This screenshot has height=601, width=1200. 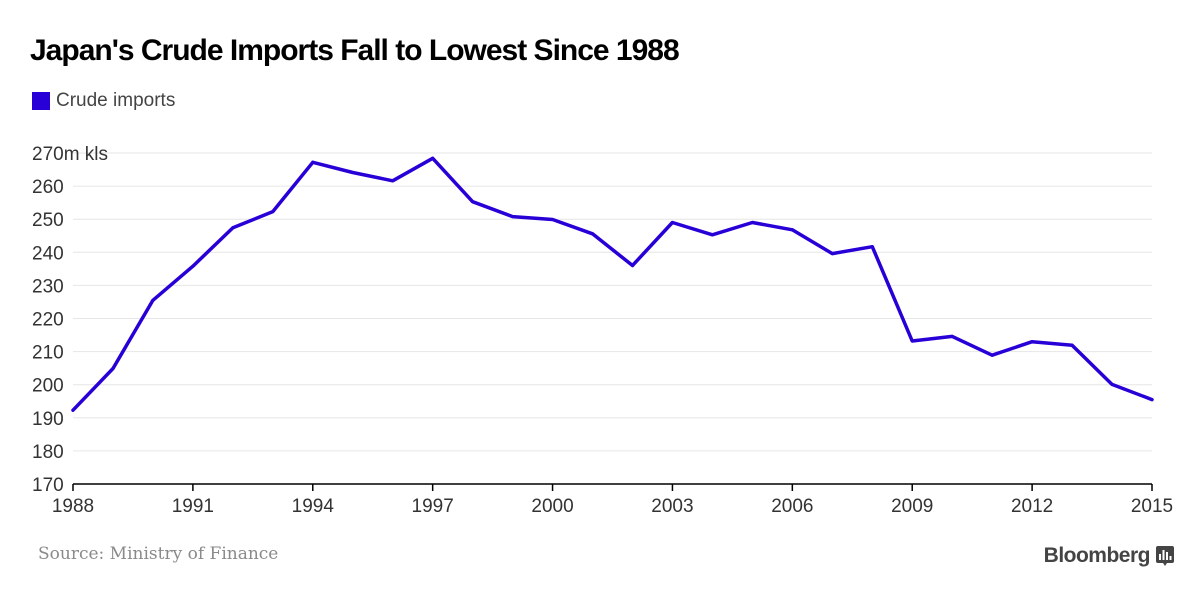 What do you see at coordinates (1165, 556) in the screenshot?
I see `bar-chart-icon` at bounding box center [1165, 556].